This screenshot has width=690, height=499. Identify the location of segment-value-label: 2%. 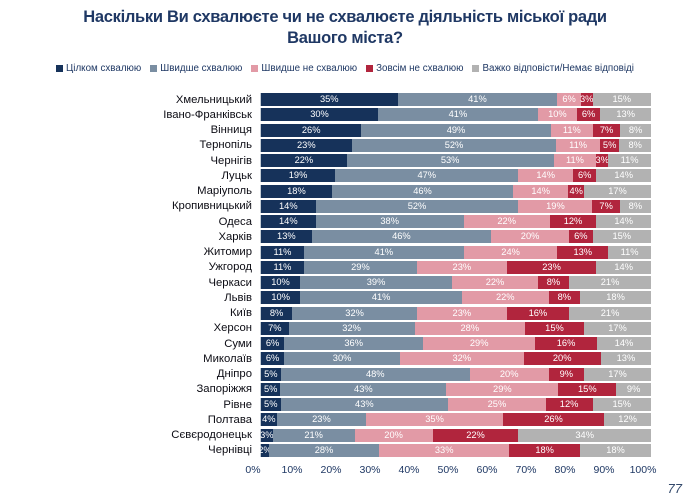
(265, 449).